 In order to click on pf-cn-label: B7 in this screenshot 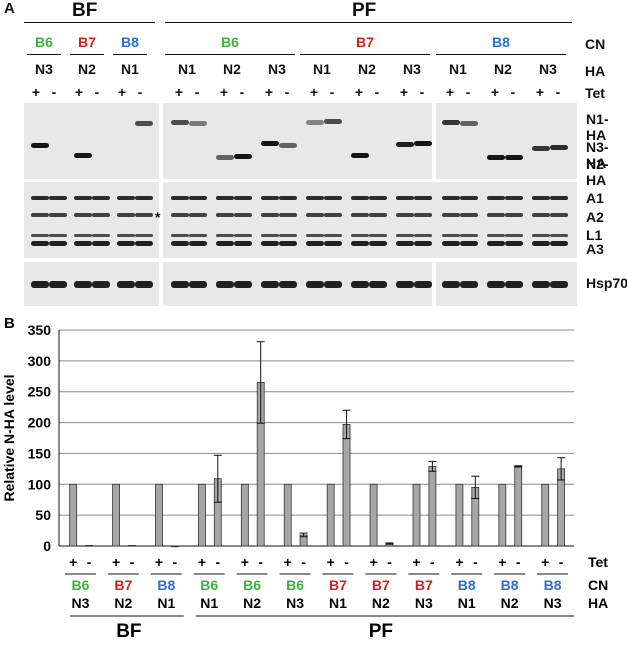, I will do `click(365, 42)`.